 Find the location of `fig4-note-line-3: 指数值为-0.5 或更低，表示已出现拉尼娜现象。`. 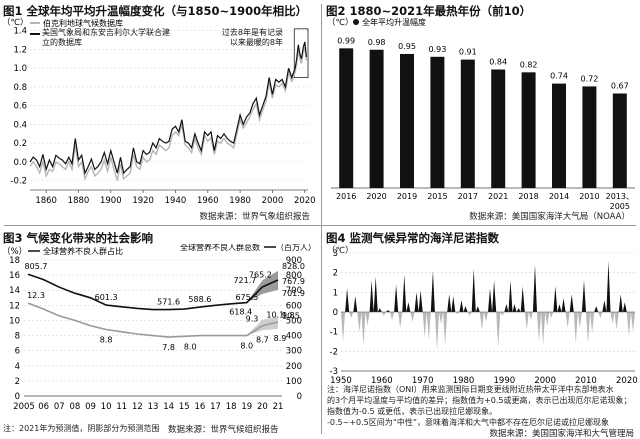

fig4-note-line-3: 指数值为-0.5 或更低，表示已出现拉尼娜现象。 is located at coordinates (412, 411).